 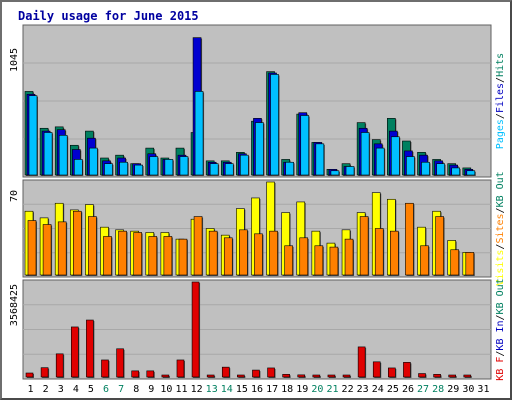 I want to click on legend-1: Pages/Files/Hits, so click(x=500, y=101).